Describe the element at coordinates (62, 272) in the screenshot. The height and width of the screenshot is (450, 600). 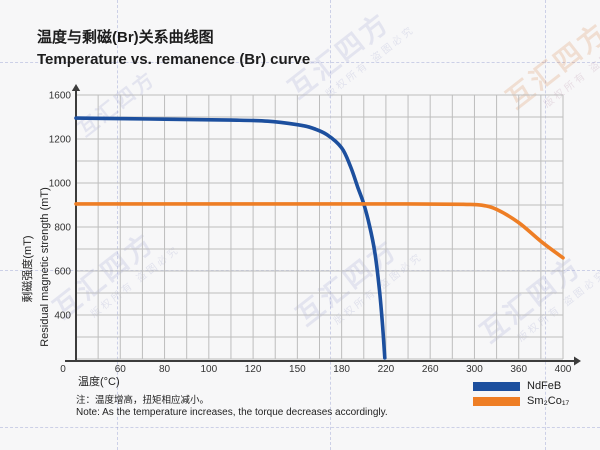
I see `y-tick-label: 600` at that location.